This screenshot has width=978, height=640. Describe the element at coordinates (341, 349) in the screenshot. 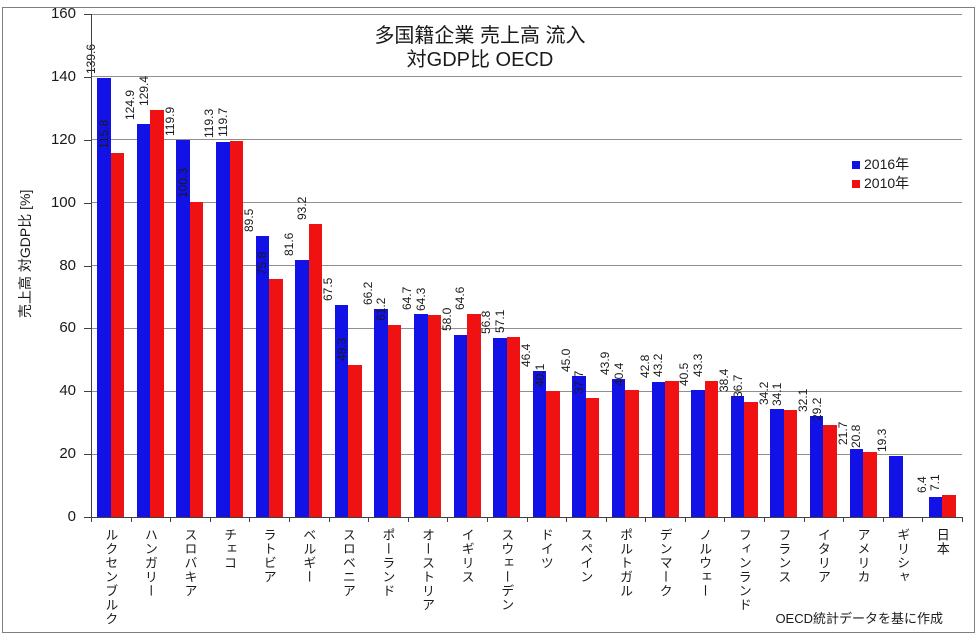

I see `value-label-2010-6: 48.3` at that location.